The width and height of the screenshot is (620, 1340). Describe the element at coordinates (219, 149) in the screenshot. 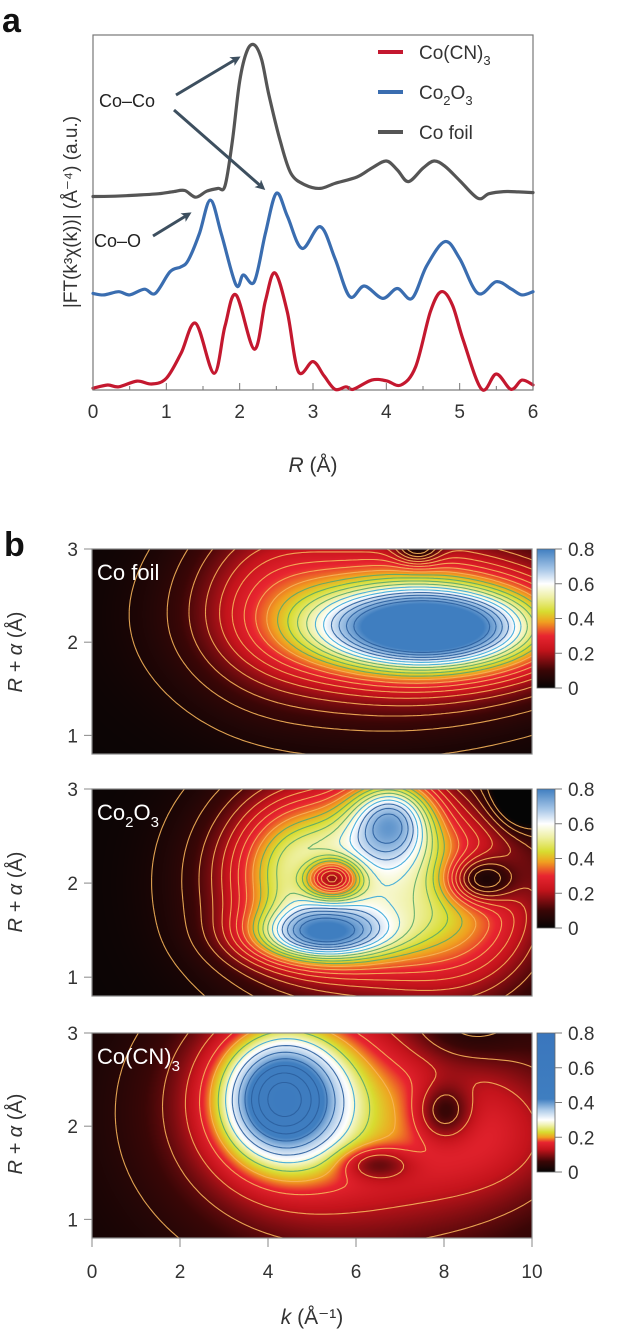

I see `arrow-co-co-to-co2o3` at that location.